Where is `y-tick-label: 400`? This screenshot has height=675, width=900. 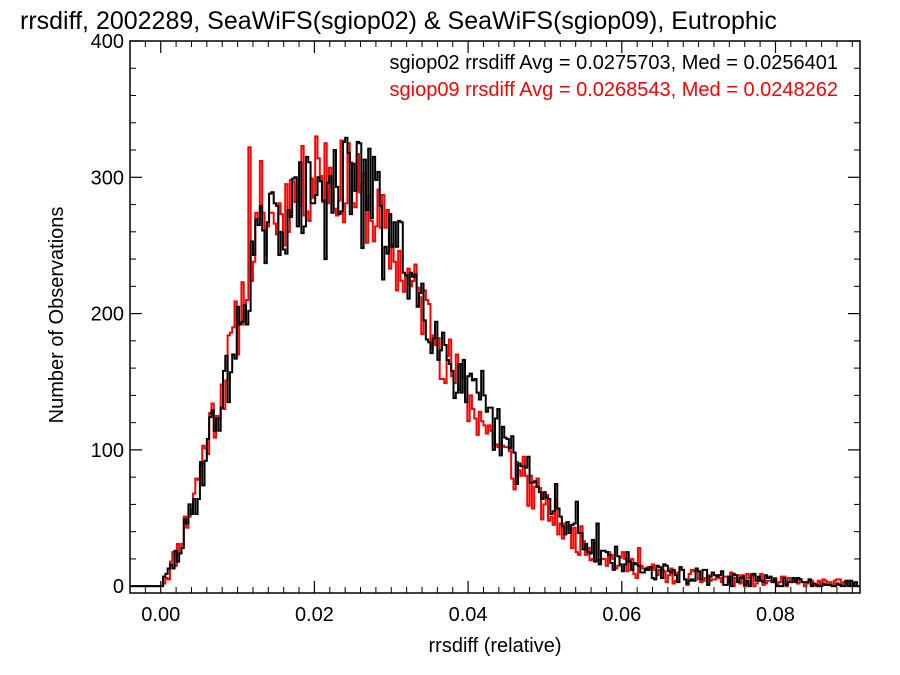
y-tick-label: 400 is located at coordinates (107, 42).